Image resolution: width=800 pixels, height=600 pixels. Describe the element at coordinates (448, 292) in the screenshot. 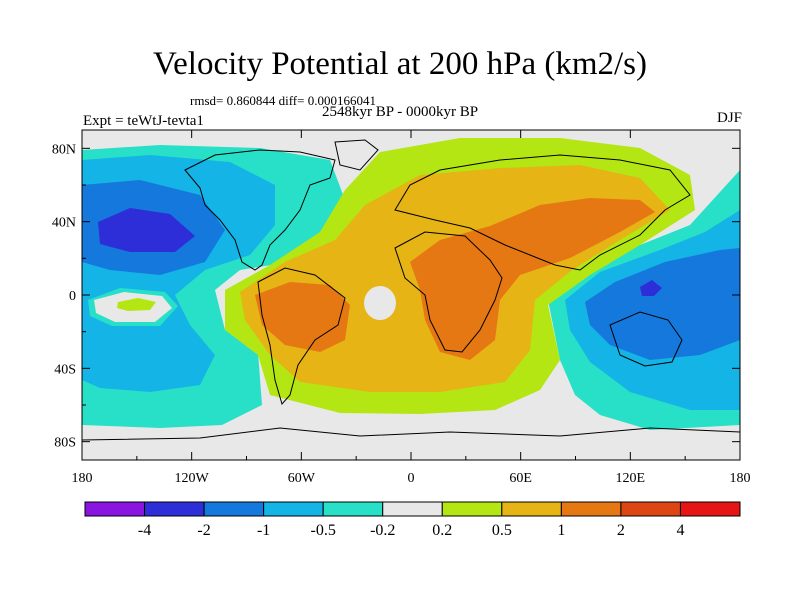

I see `coast-africa` at that location.